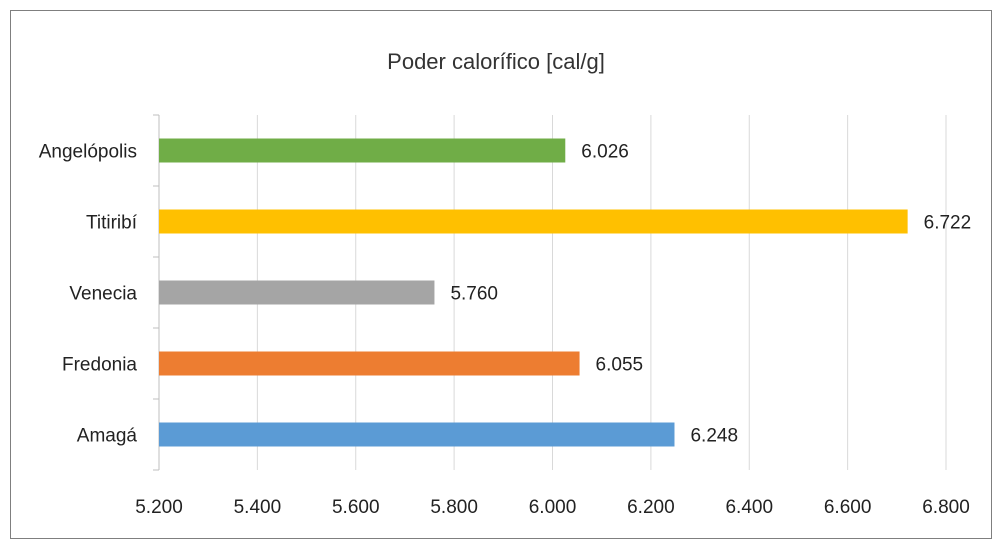 The image size is (994, 543). Describe the element at coordinates (946, 507) in the screenshot. I see `x-tick-label: 6.800` at that location.